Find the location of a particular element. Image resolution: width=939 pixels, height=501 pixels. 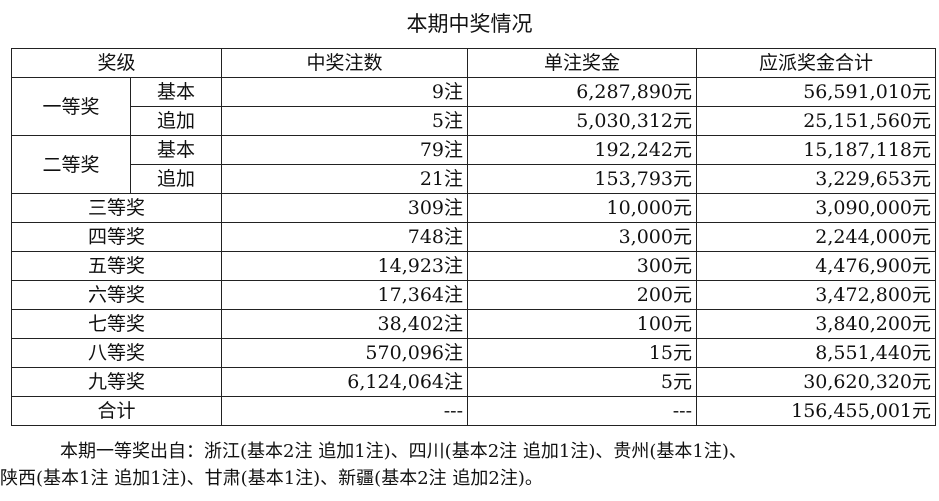

total-label-cell: 合计 is located at coordinates (116, 411).